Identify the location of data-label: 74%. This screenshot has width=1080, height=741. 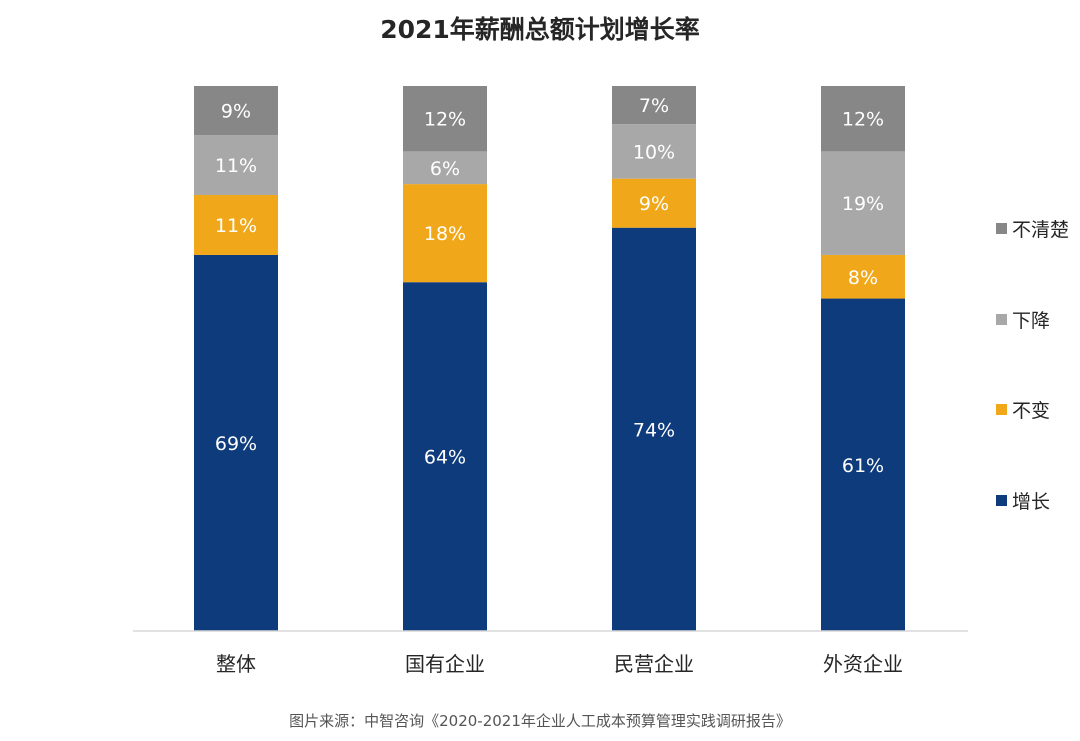
(654, 430).